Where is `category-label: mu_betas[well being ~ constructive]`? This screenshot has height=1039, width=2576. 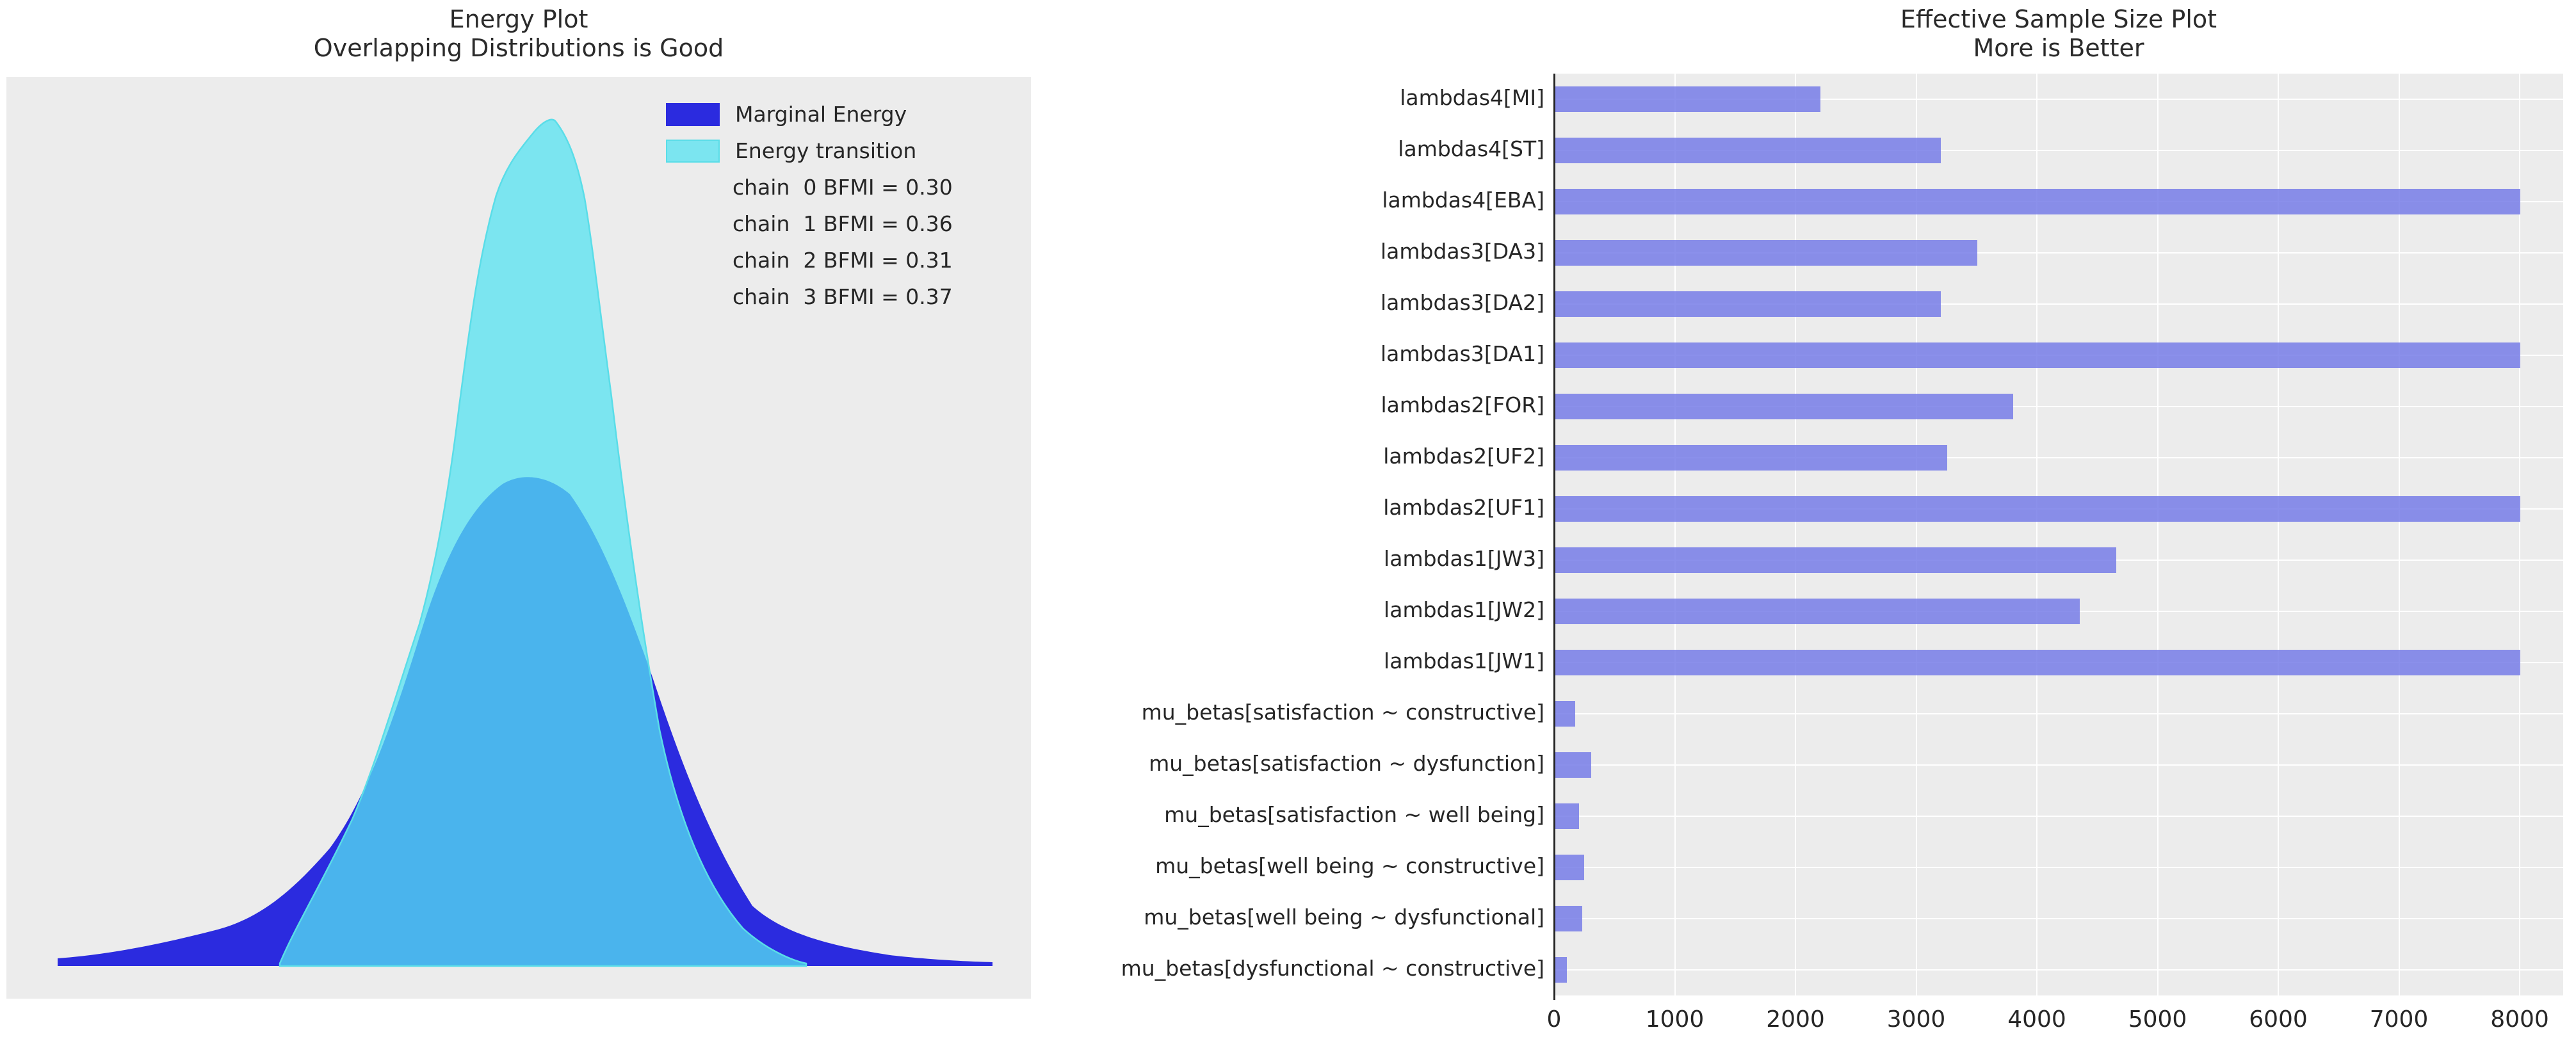
category-label: mu_betas[well being ~ constructive] is located at coordinates (1349, 865).